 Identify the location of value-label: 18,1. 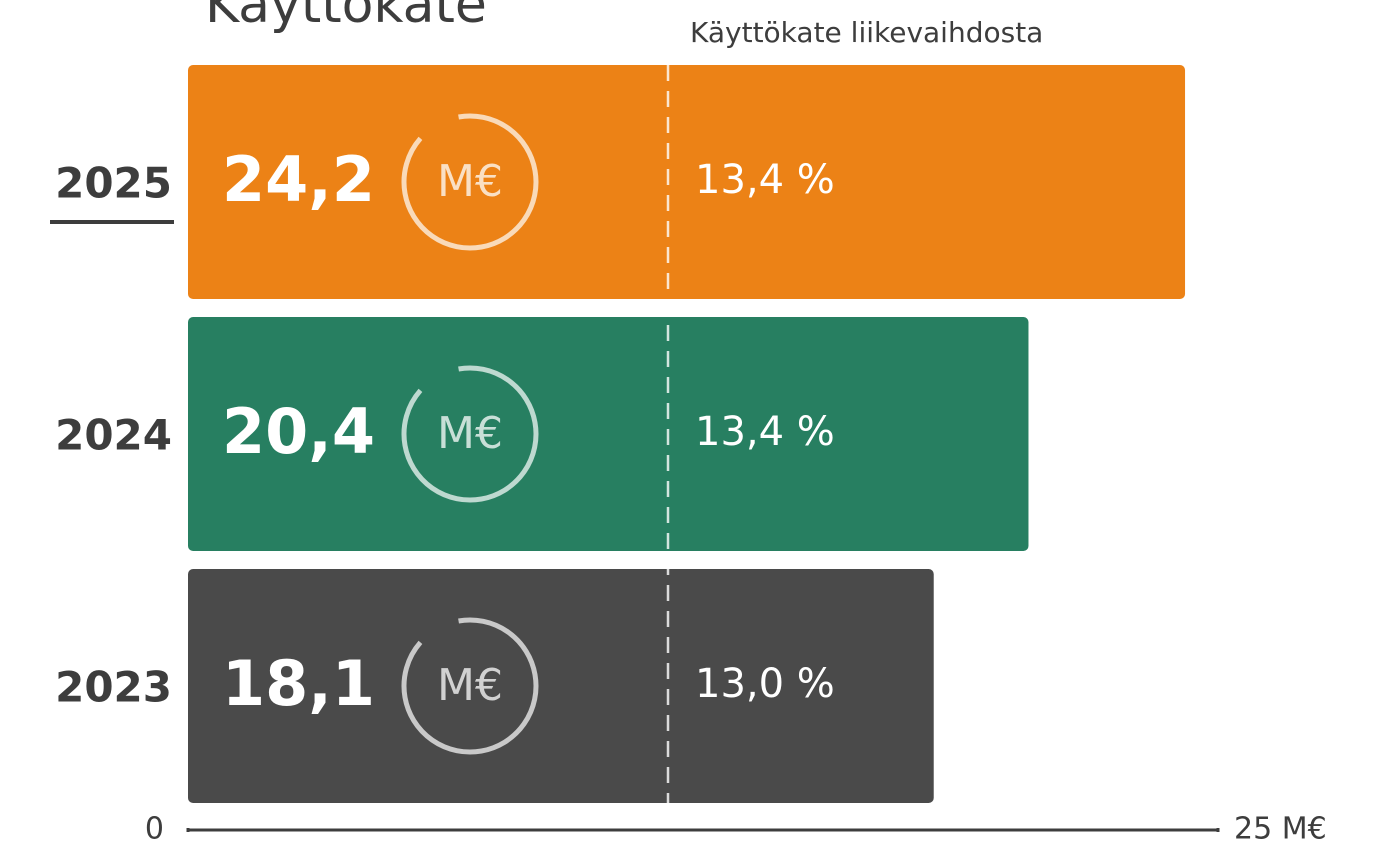
(298, 683).